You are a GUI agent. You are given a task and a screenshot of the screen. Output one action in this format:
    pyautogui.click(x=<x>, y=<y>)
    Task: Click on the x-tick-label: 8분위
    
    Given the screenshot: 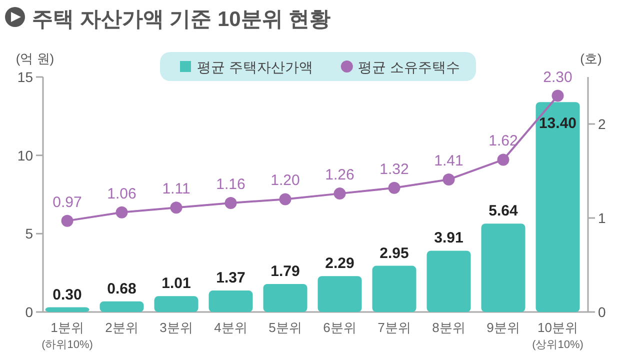 What is the action you would take?
    pyautogui.click(x=449, y=327)
    